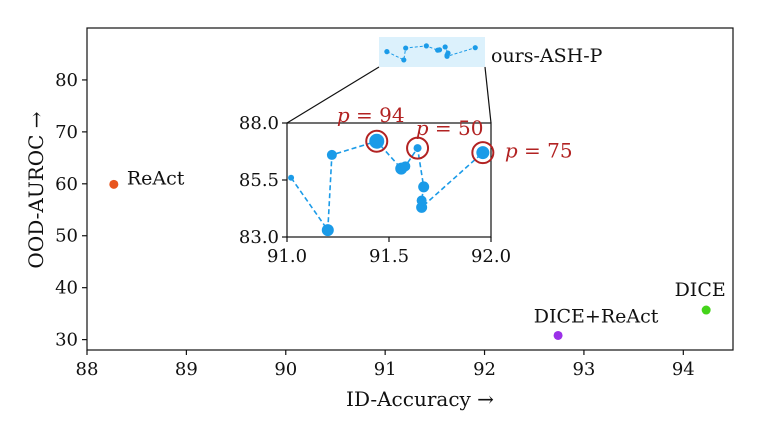 The height and width of the screenshot is (428, 763). What do you see at coordinates (456, 128) in the screenshot?
I see `p-annotation-value: = 50` at bounding box center [456, 128].